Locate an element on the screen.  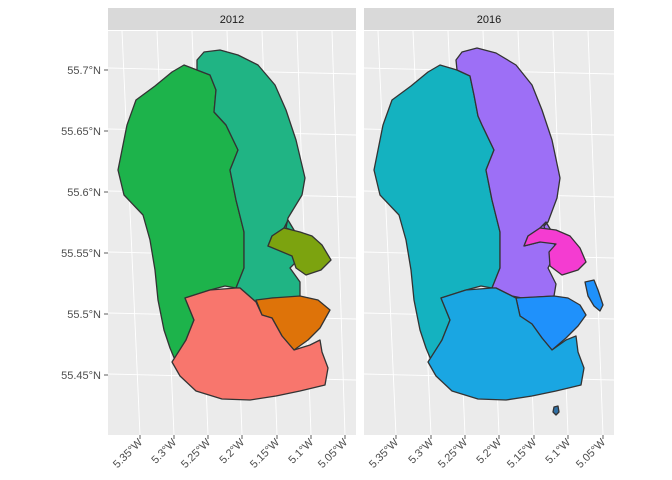
y-tick-label: 55.45°N is located at coordinates (81, 376).